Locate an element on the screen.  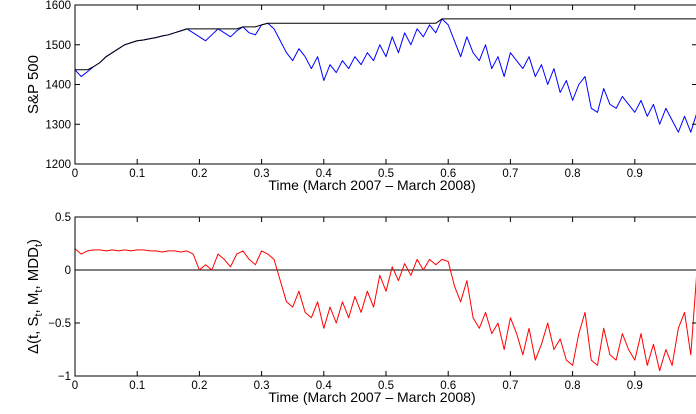
y-axis-label: Δ(t, St​, Mt​, MDDt​) is located at coordinates (35, 296).